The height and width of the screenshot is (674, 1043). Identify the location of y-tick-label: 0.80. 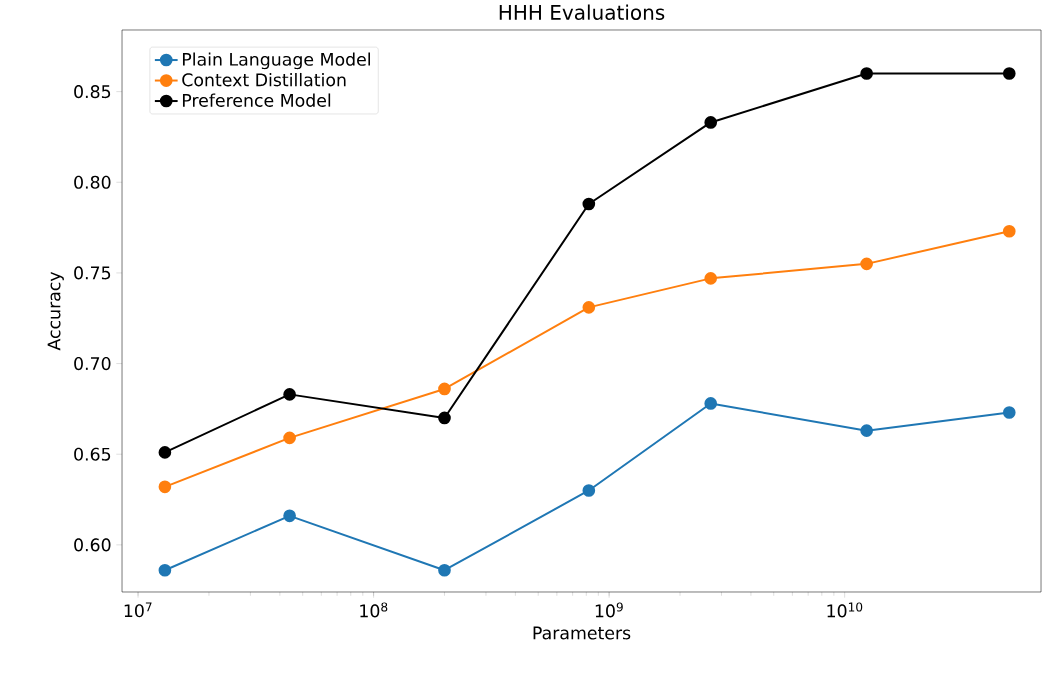
(92, 182).